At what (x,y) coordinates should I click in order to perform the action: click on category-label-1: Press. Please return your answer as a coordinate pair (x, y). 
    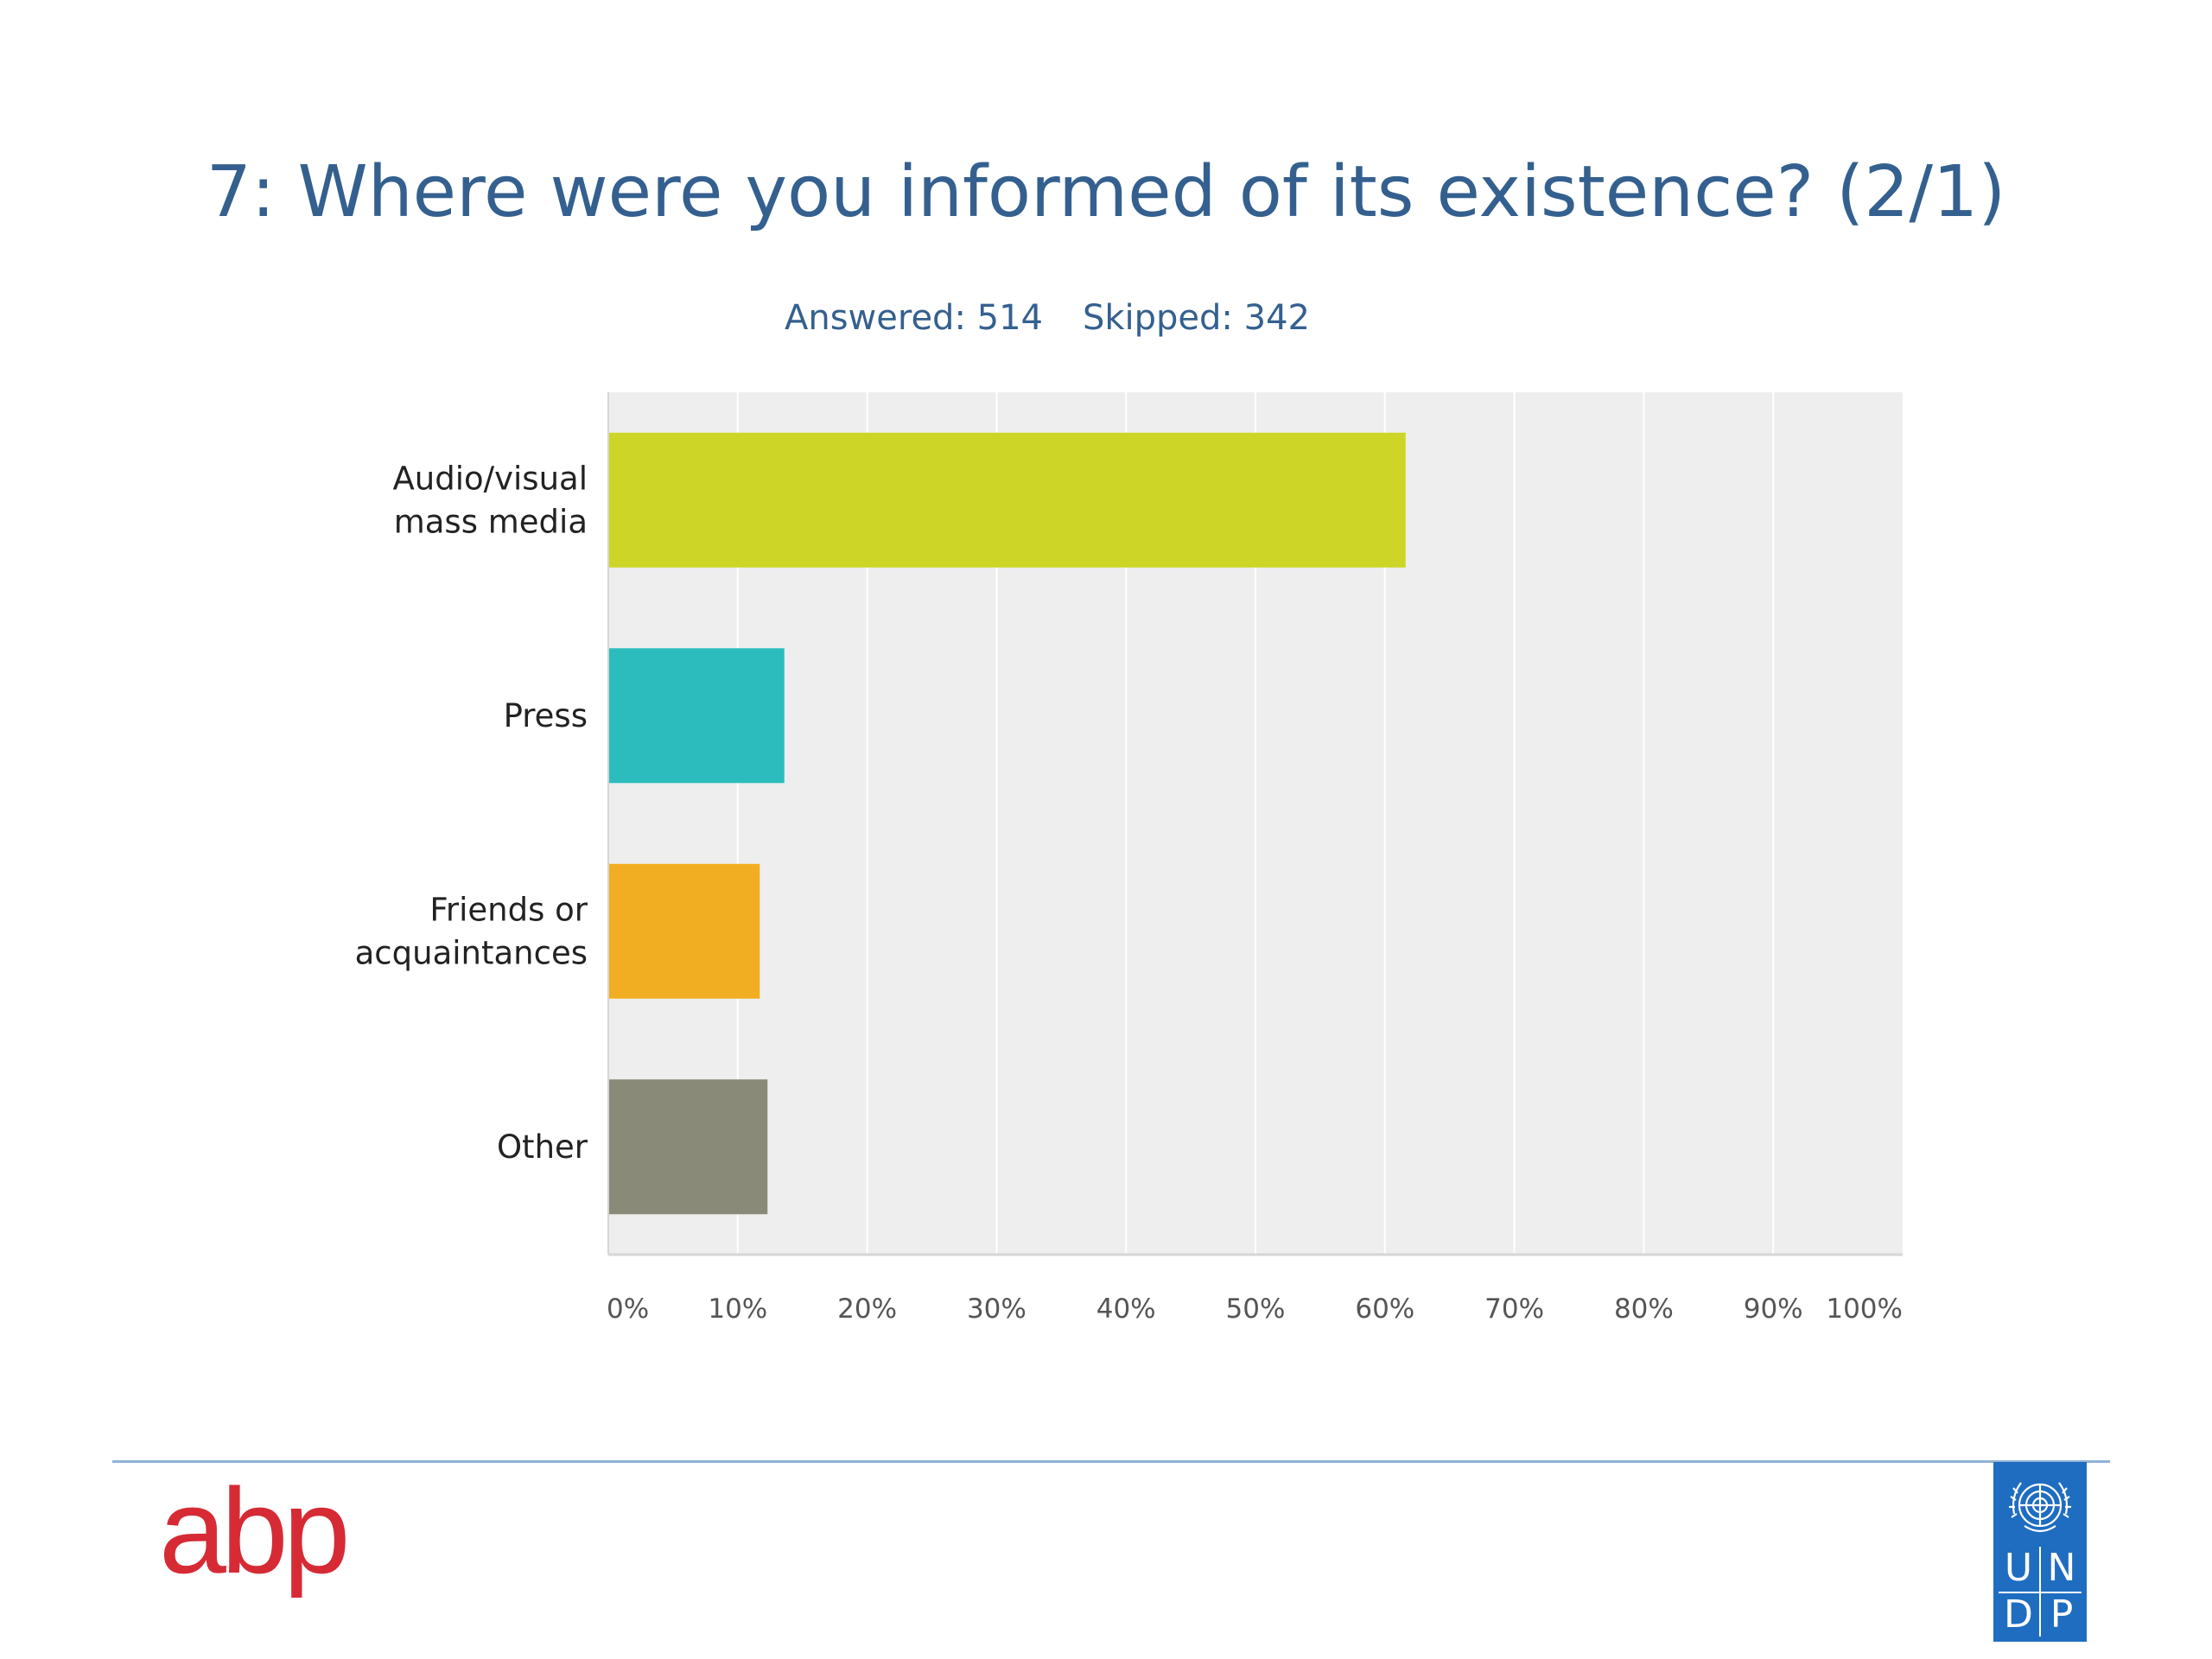
    Looking at the image, I should click on (546, 715).